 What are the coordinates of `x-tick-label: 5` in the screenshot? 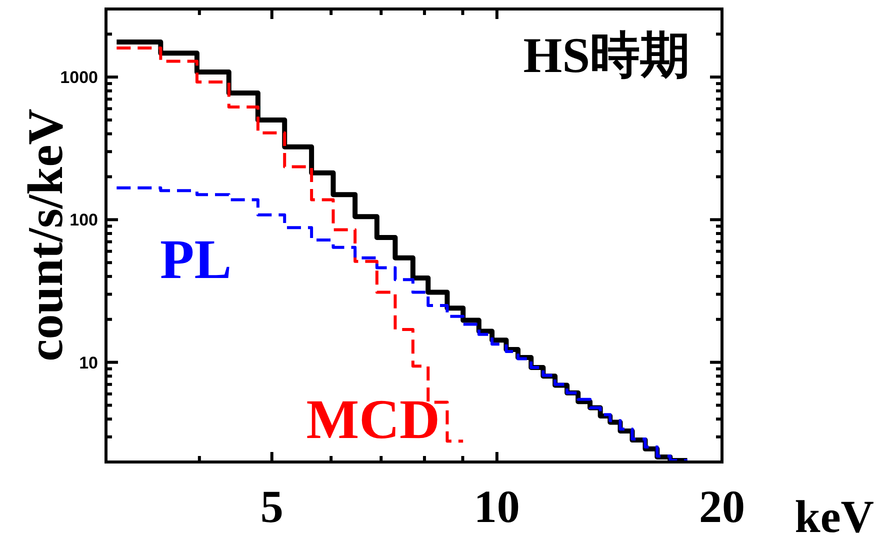 It's located at (272, 506).